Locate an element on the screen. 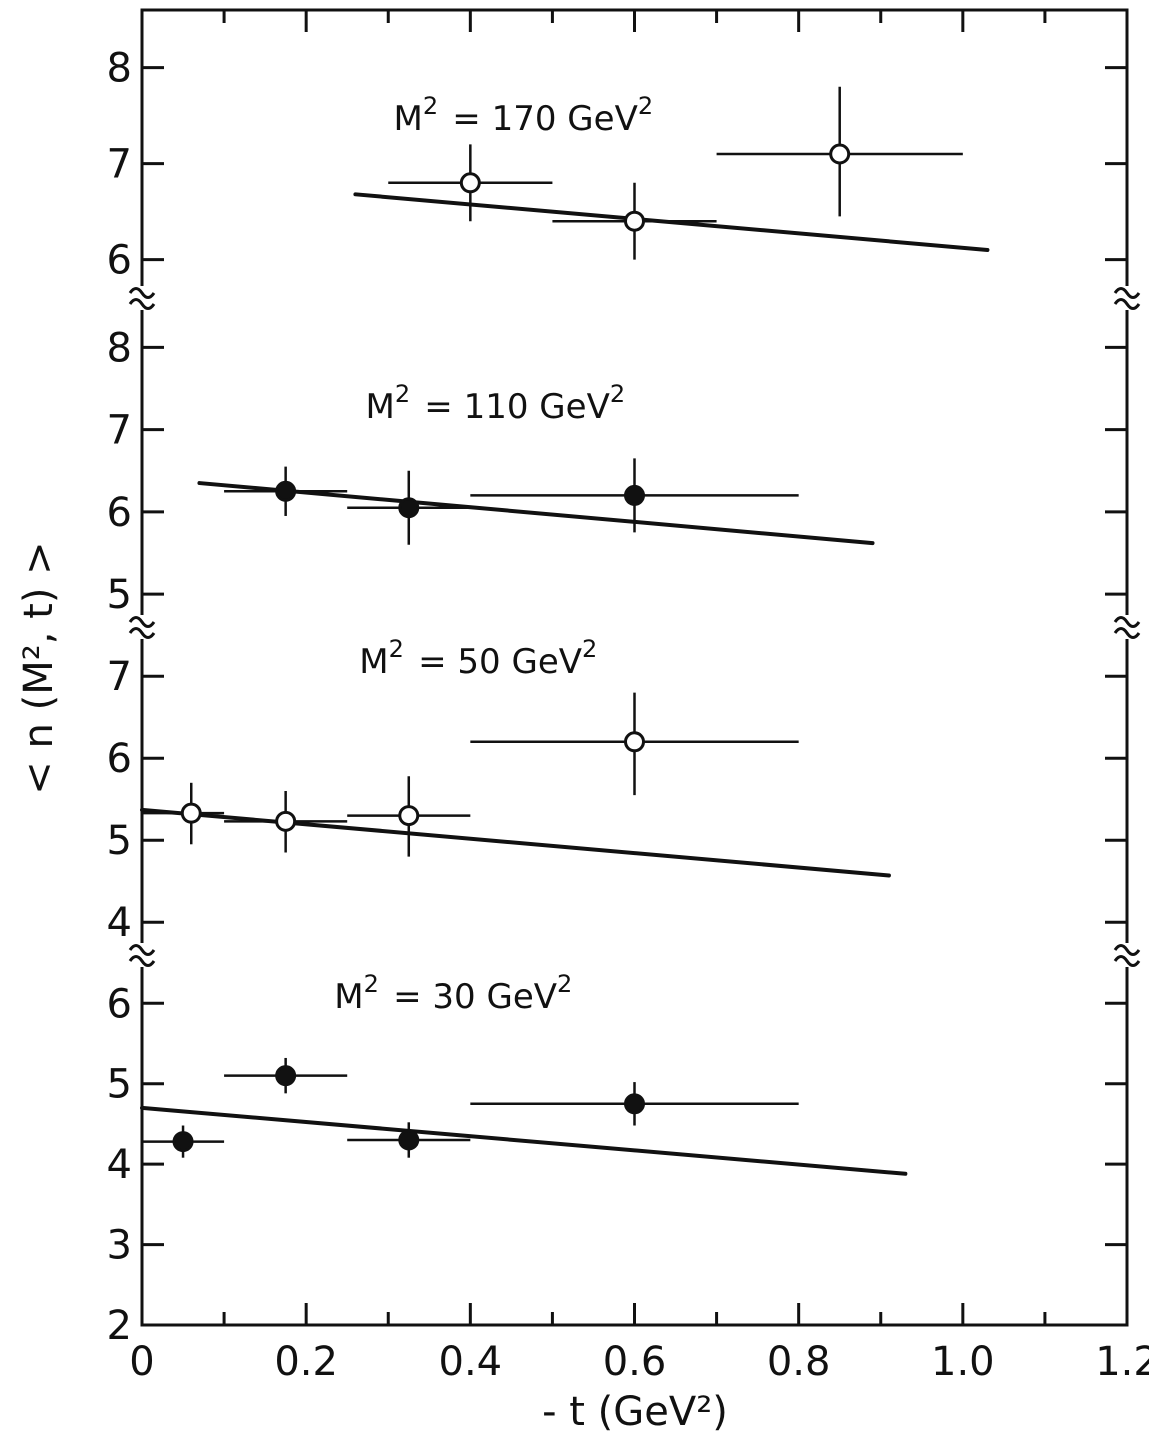 The height and width of the screenshot is (1441, 1149). panel-label: M2 = 50 GeV2 is located at coordinates (479, 658).